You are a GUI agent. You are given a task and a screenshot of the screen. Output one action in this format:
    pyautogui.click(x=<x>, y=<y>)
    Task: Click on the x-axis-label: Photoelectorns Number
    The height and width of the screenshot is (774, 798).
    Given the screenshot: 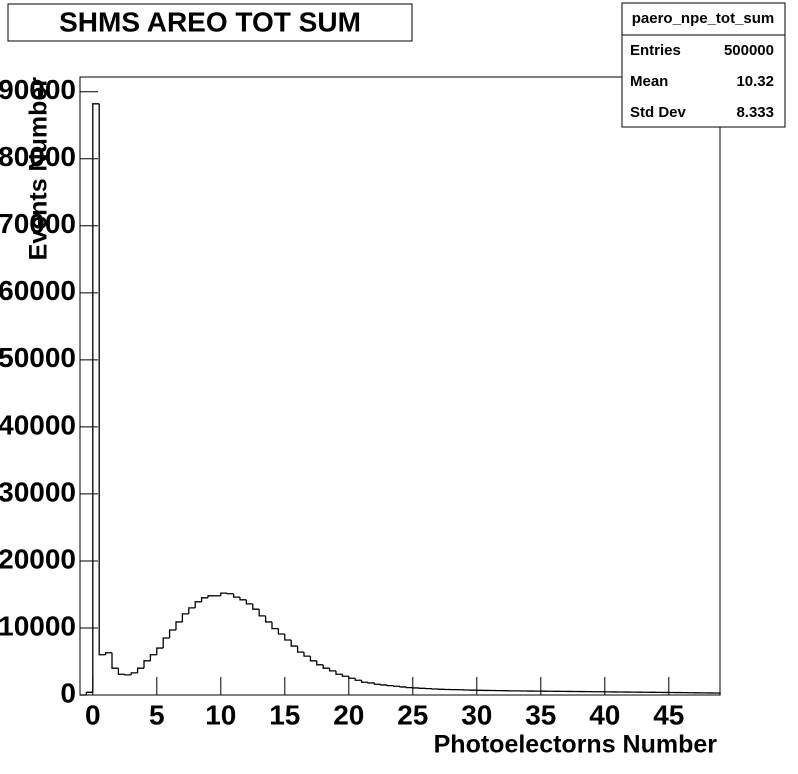 What is the action you would take?
    pyautogui.click(x=576, y=745)
    